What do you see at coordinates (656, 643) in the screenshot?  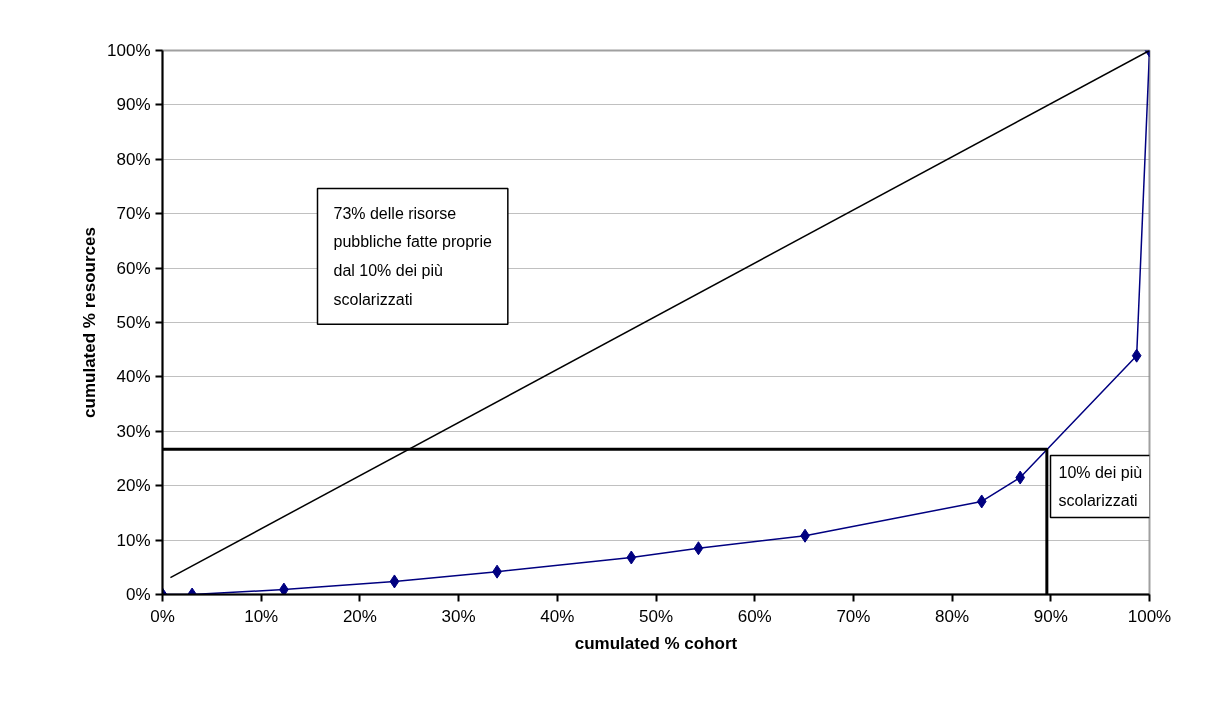 I see `x-axis-title: cumulated % cohort` at bounding box center [656, 643].